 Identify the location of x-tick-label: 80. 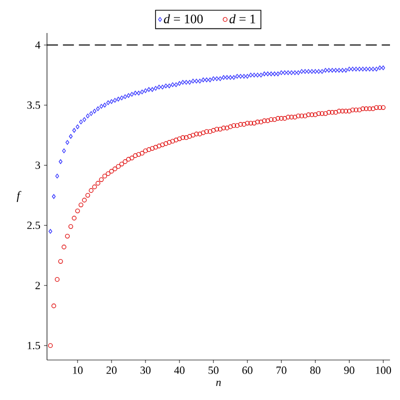
(315, 370).